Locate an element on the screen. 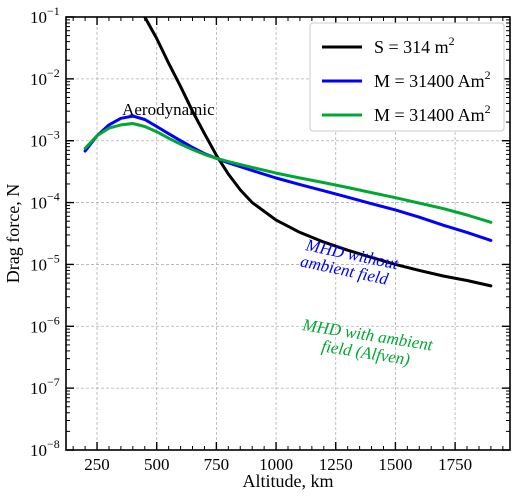  legend-item-s314: S = 314 m2 is located at coordinates (388, 45).